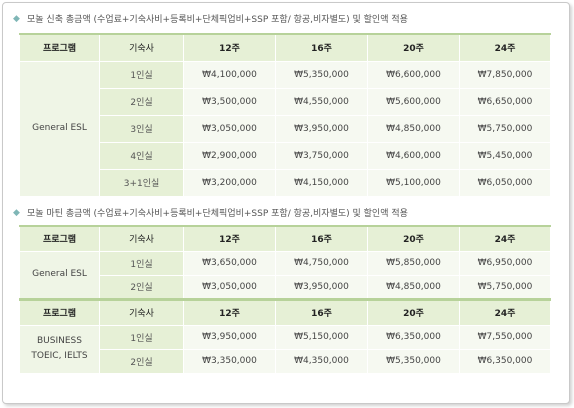 This screenshot has height=408, width=574. Describe the element at coordinates (321, 263) in the screenshot. I see `price-cell: ₩4,750,000` at that location.